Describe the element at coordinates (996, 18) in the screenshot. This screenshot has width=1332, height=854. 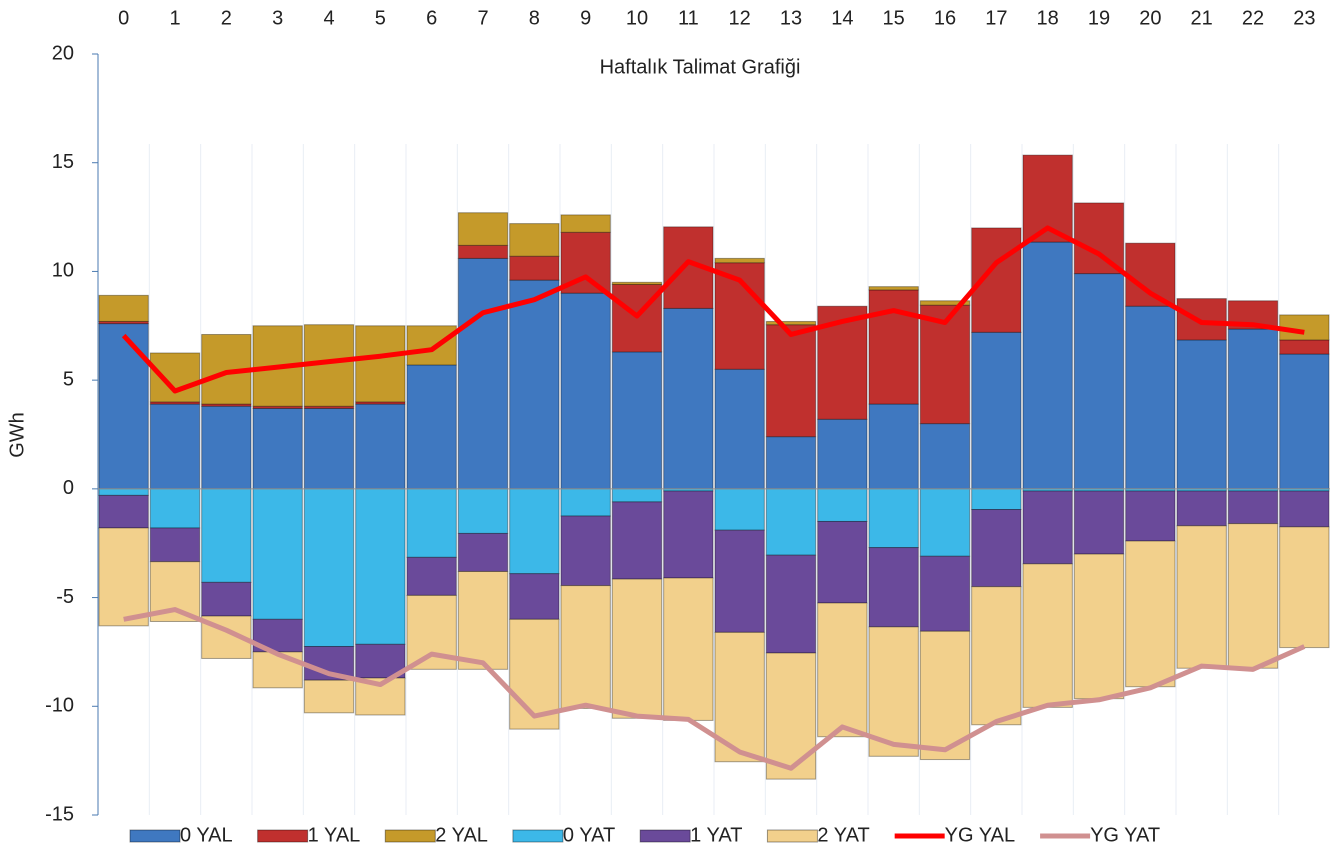
I see `x-tick-label: 17` at that location.